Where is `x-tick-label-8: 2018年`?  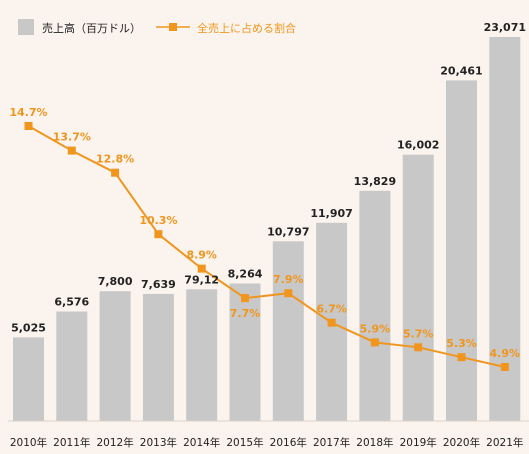
x-tick-label-8: 2018年 is located at coordinates (374, 442).